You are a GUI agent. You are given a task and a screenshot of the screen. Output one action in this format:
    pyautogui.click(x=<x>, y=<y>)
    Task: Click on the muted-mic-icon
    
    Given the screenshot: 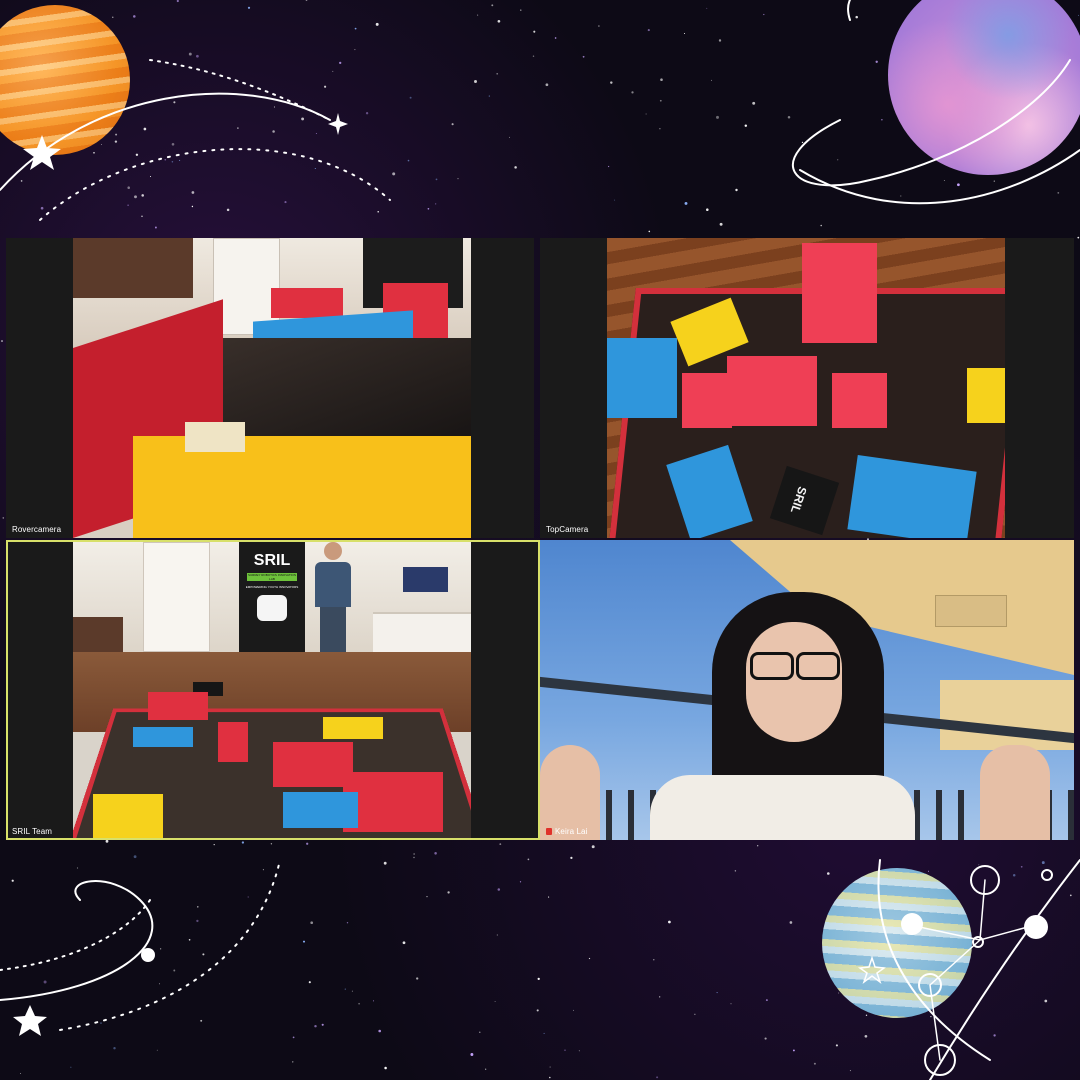 What is the action you would take?
    pyautogui.click(x=549, y=831)
    